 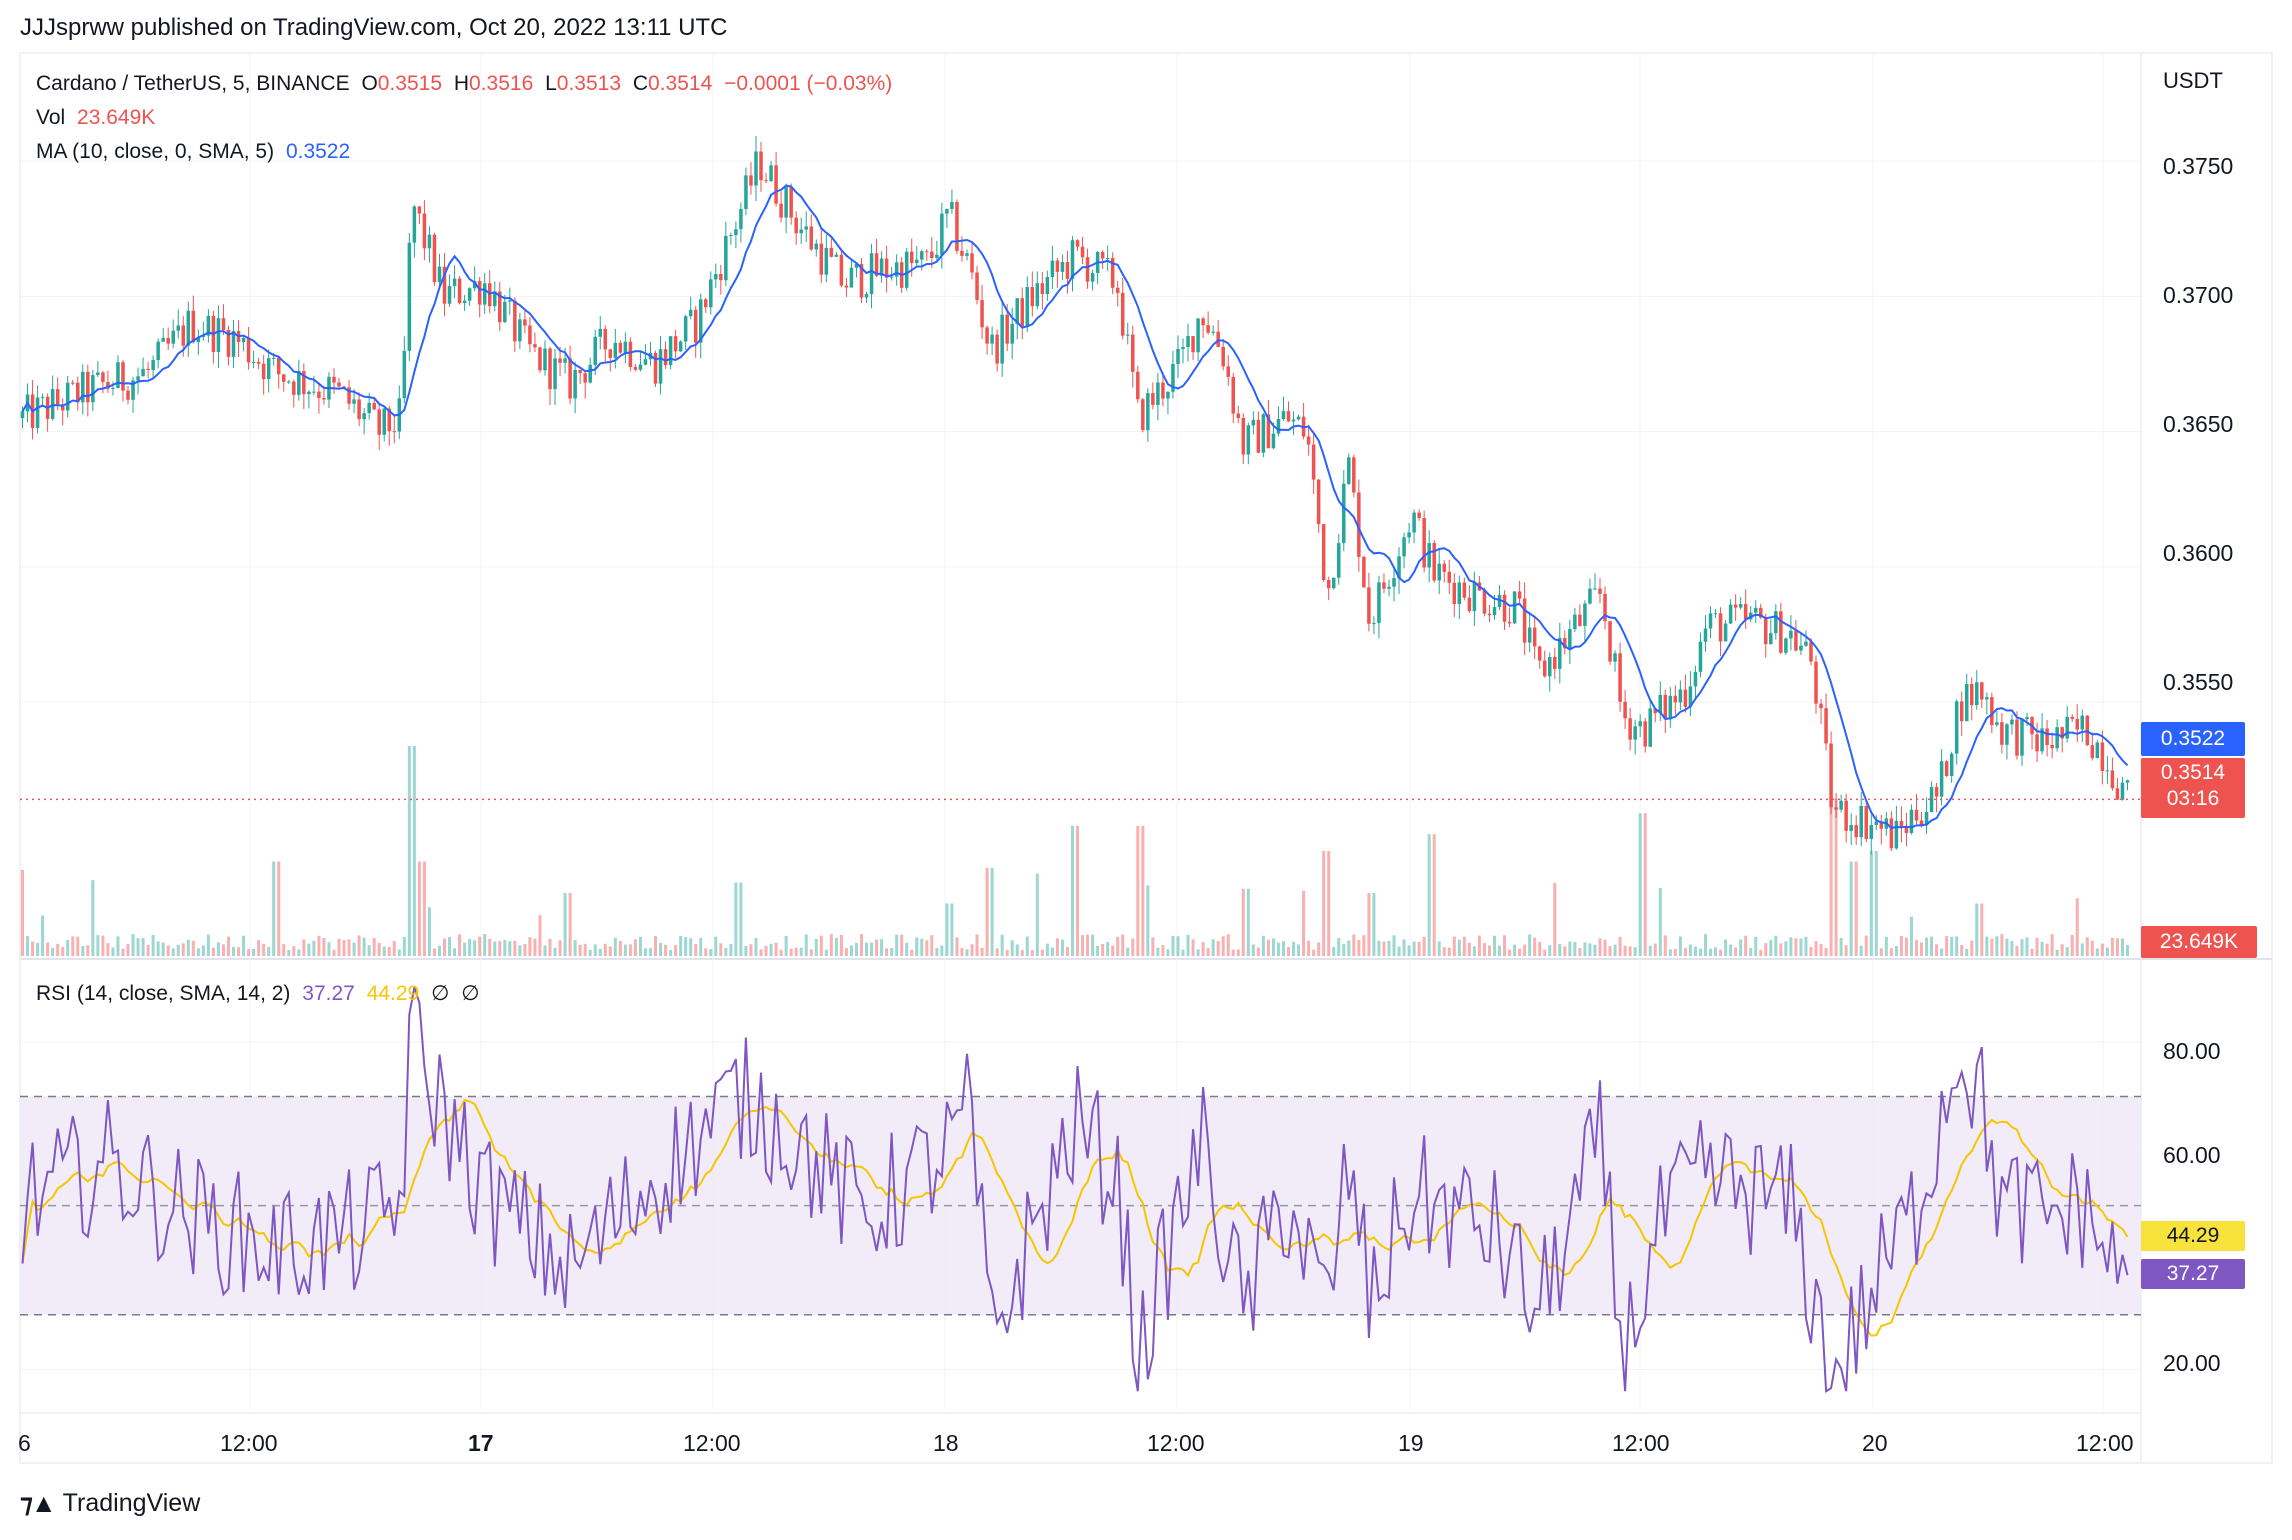 What do you see at coordinates (110, 1503) in the screenshot?
I see `tradingview-brand: ⁊▲ TradingView` at bounding box center [110, 1503].